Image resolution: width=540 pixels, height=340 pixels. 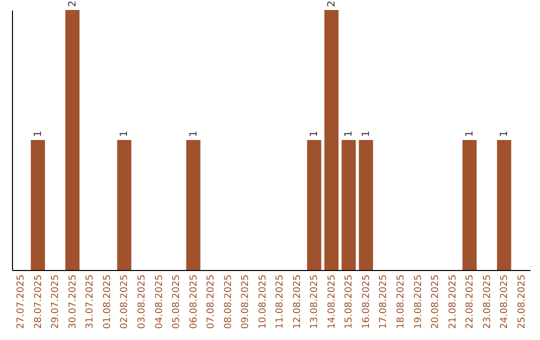 What do you see at coordinates (159, 301) in the screenshot?
I see `x-tick-label: 04.08.2025` at bounding box center [159, 301].